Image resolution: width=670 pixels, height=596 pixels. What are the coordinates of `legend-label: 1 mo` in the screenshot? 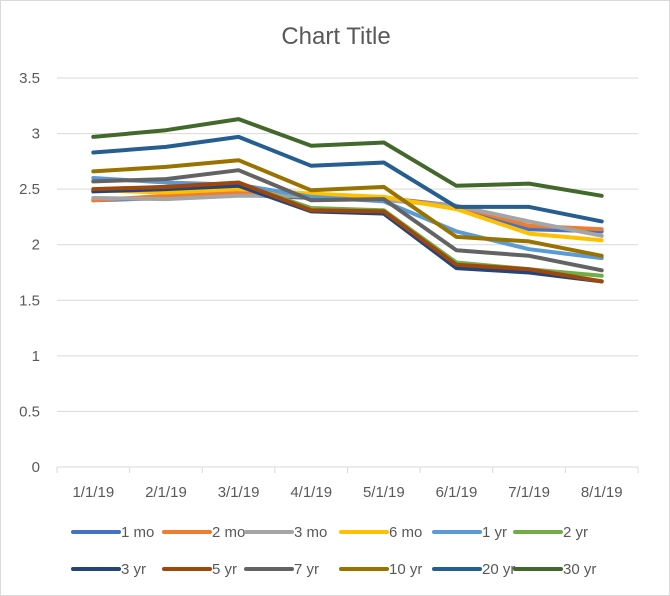 It's located at (137, 532).